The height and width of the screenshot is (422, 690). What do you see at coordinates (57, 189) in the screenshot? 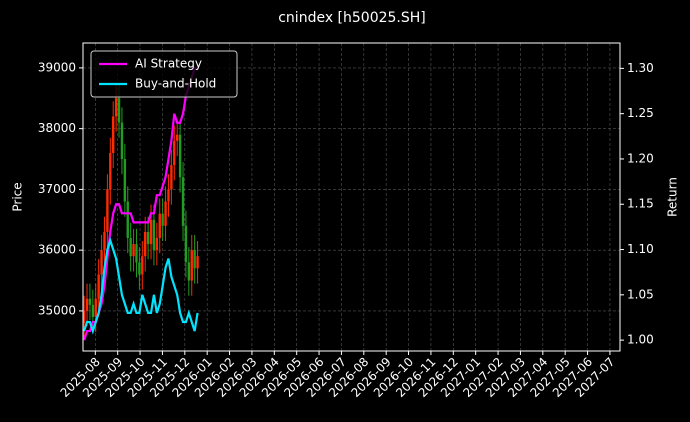
I see `y-tick-label: 37000` at bounding box center [57, 189].